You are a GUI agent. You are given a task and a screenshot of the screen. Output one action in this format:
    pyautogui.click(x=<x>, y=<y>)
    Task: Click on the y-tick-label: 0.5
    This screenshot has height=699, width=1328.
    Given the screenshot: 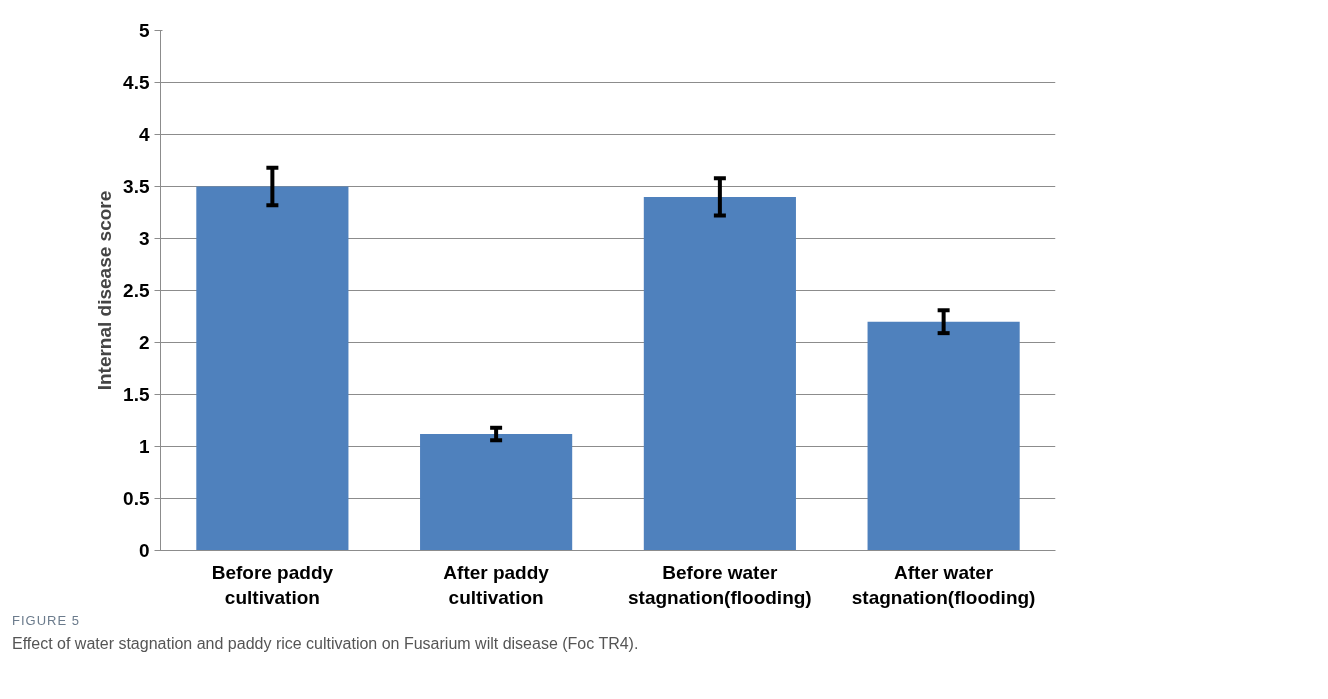 What is the action you would take?
    pyautogui.click(x=136, y=498)
    